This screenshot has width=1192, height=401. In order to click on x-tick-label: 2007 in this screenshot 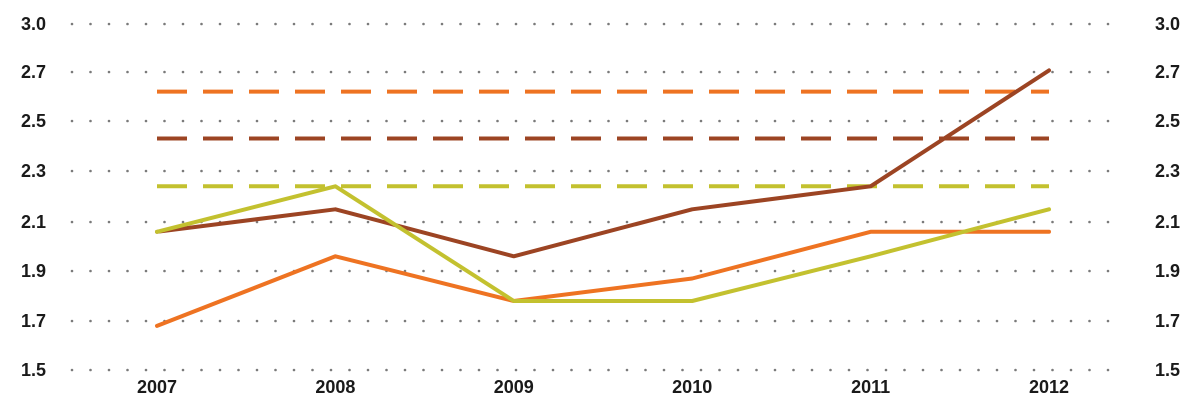, I will do `click(157, 387)`.